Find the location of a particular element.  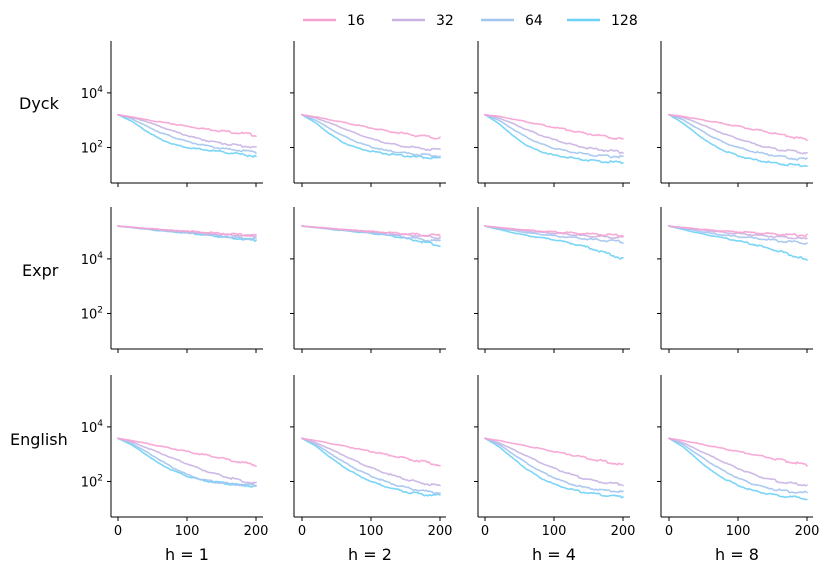

panel-r1-c3 is located at coordinates (552, 114).